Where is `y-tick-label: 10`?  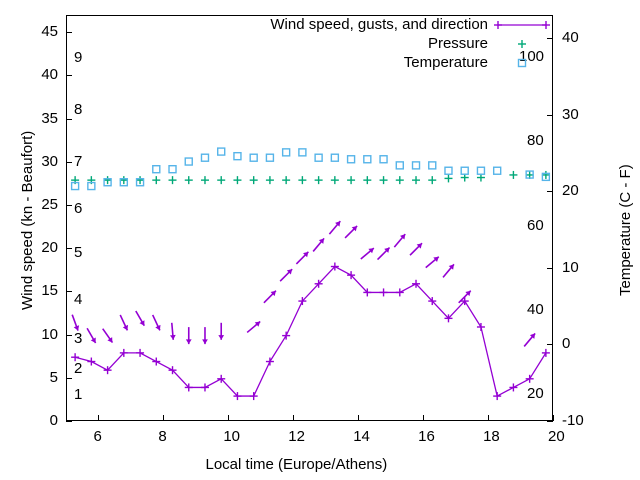
y-tick-label: 10 is located at coordinates (49, 334).